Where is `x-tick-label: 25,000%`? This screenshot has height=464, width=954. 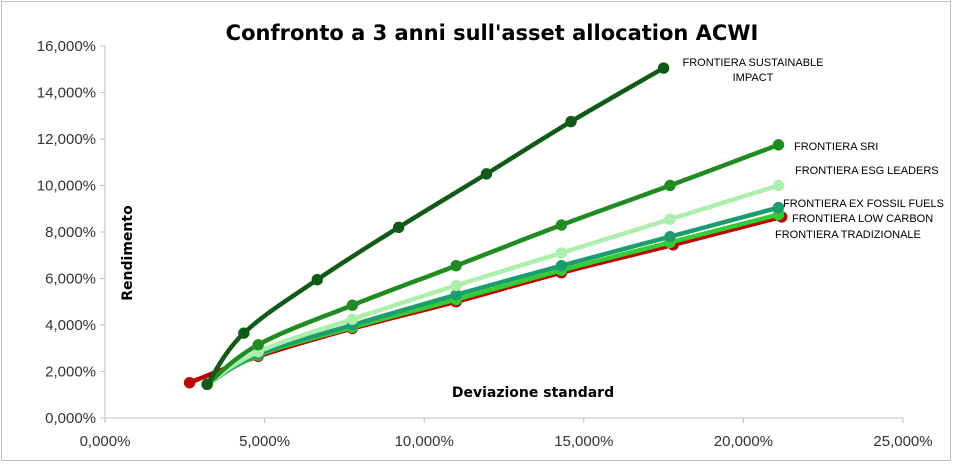
x-tick-label: 25,000% is located at coordinates (902, 441).